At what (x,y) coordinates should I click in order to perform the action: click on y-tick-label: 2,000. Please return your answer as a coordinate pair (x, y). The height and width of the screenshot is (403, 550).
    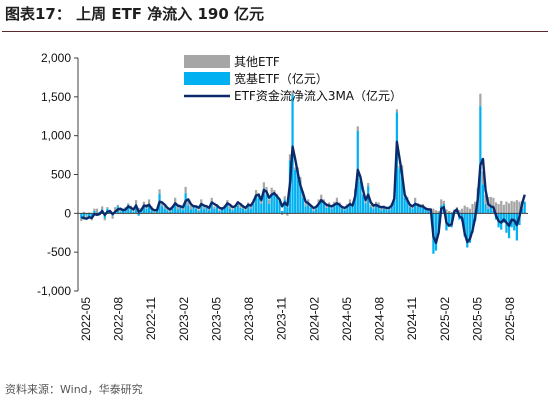
    Looking at the image, I should click on (56, 58).